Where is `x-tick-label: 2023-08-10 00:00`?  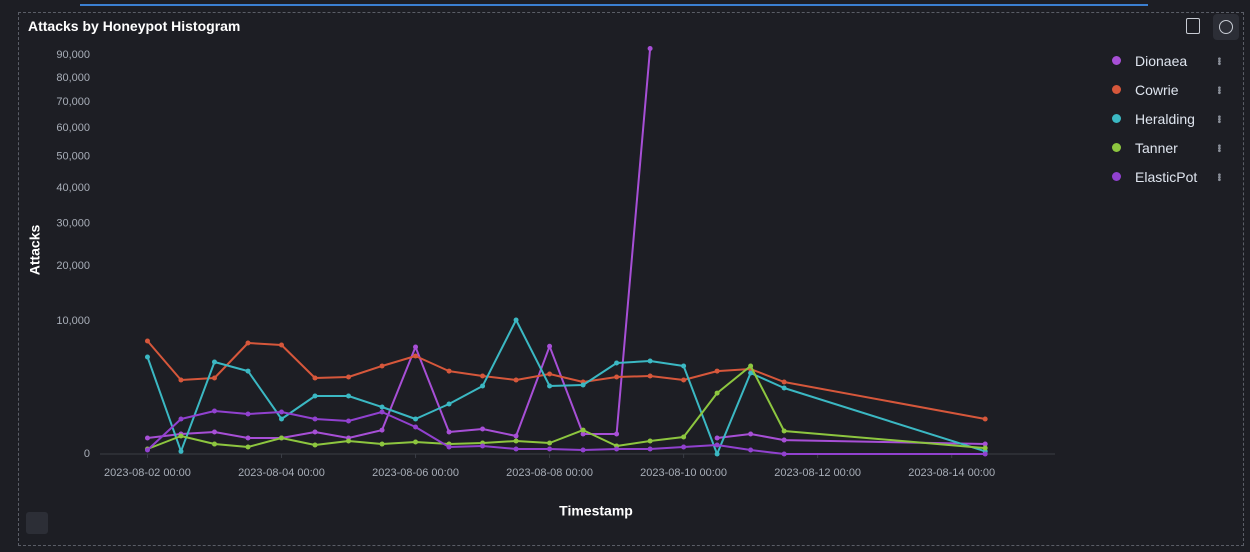
x-tick-label: 2023-08-10 00:00 is located at coordinates (683, 473).